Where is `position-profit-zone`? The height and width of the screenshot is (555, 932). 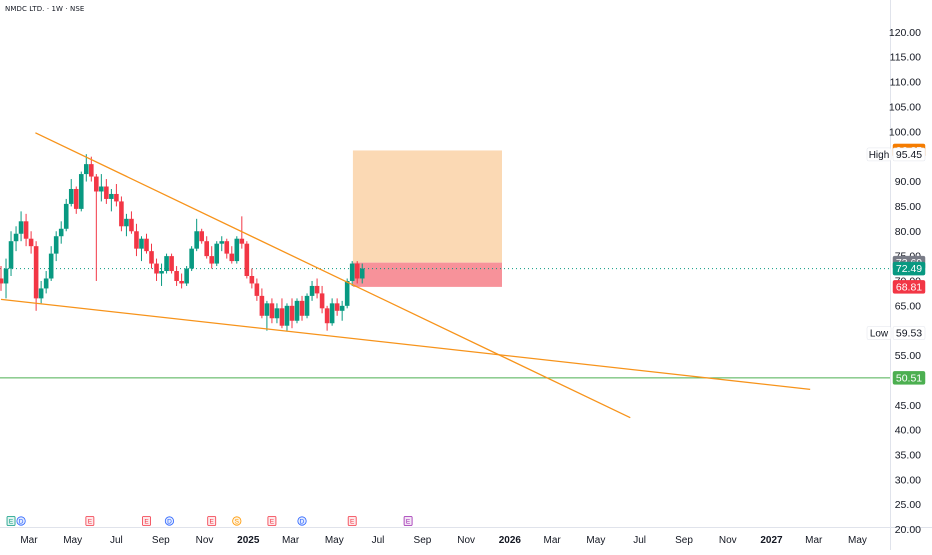 position-profit-zone is located at coordinates (427, 206).